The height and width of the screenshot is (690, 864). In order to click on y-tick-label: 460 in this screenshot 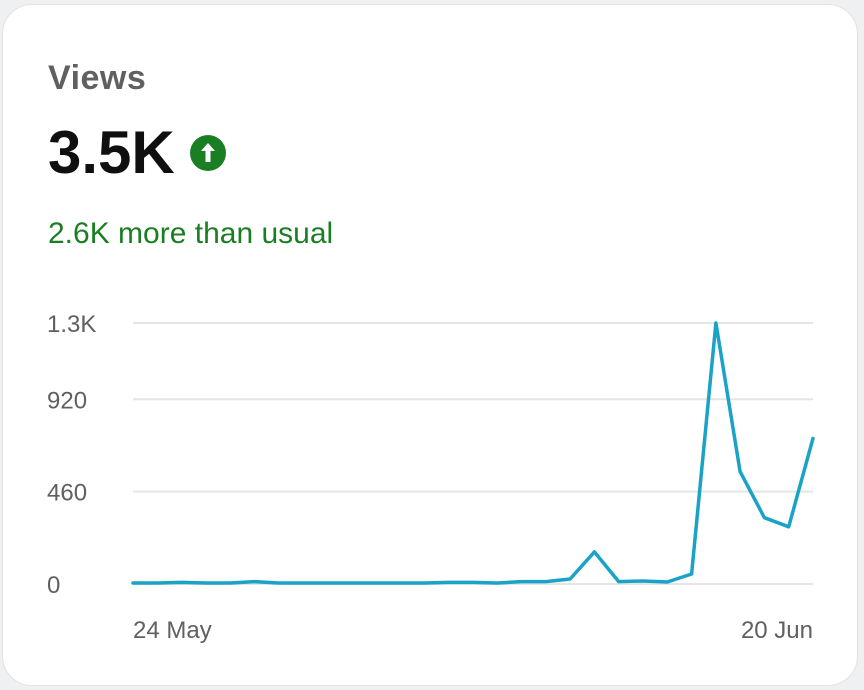, I will do `click(67, 493)`.